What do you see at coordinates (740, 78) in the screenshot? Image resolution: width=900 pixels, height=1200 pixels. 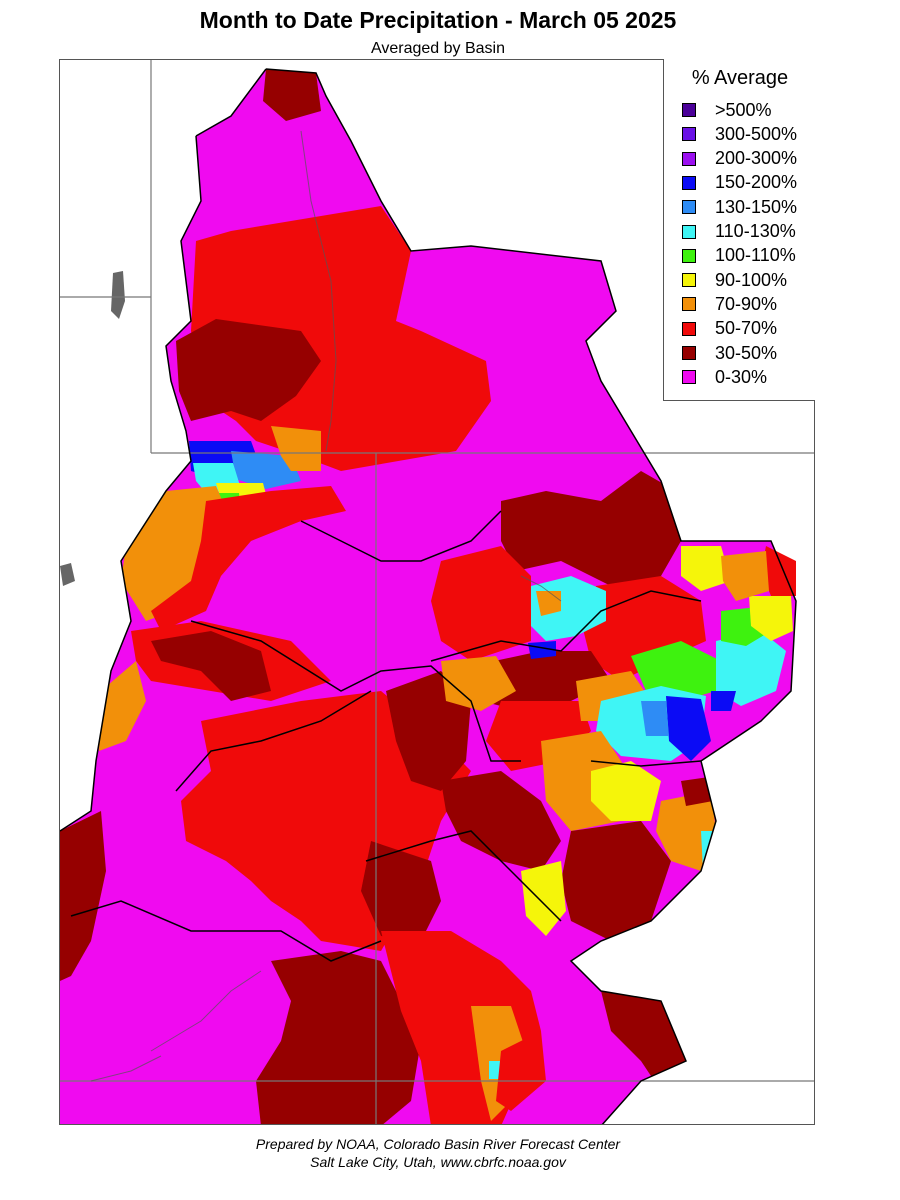 I see `legend-title: % Average` at bounding box center [740, 78].